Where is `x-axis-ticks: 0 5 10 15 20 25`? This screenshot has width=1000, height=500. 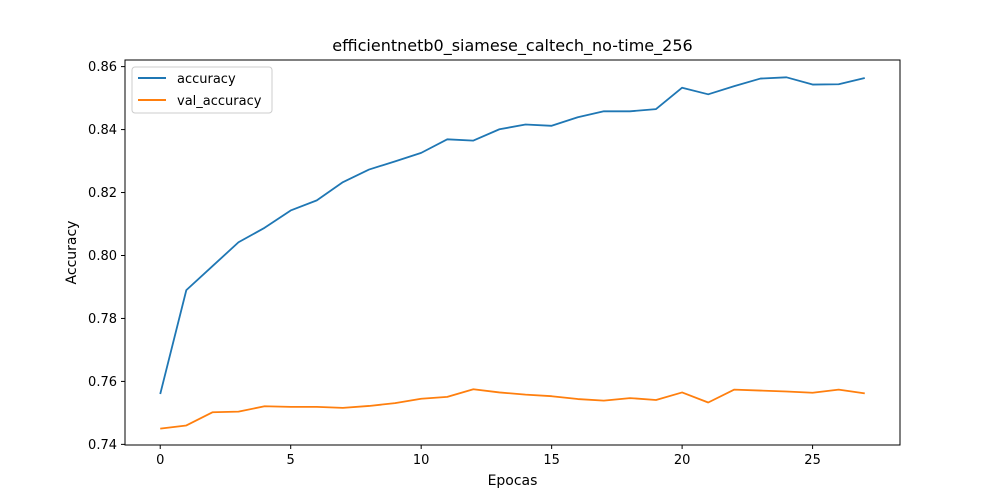
x-axis-ticks: 0 5 10 15 20 25 is located at coordinates (488, 456).